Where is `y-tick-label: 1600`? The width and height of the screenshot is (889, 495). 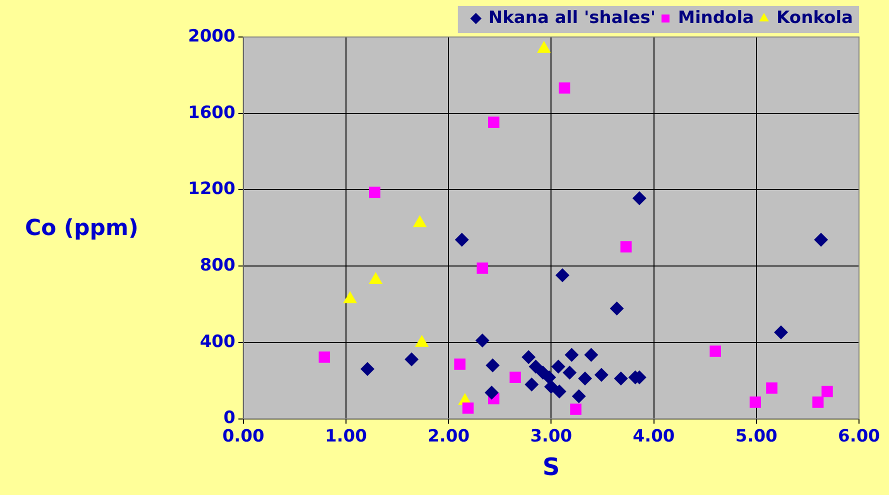 y-tick-label: 1600 is located at coordinates (212, 112).